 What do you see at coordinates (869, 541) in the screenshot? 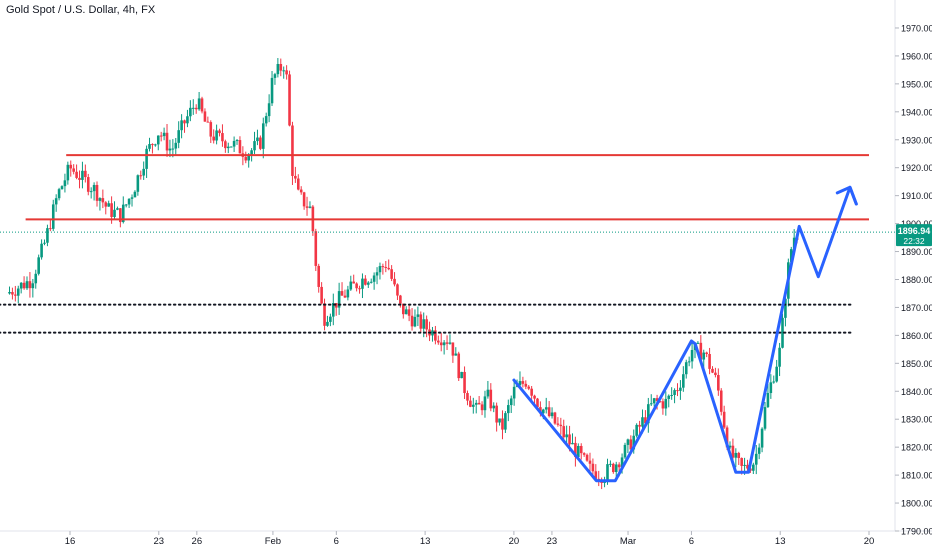
I see `x-tick-label: 20` at bounding box center [869, 541].